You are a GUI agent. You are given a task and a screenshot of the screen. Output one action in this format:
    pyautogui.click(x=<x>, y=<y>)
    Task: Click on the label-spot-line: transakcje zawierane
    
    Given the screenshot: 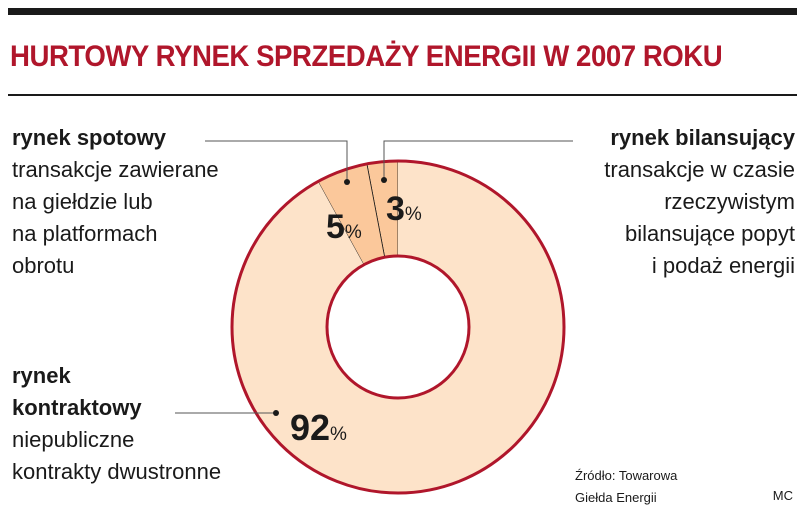 What is the action you would take?
    pyautogui.click(x=115, y=169)
    